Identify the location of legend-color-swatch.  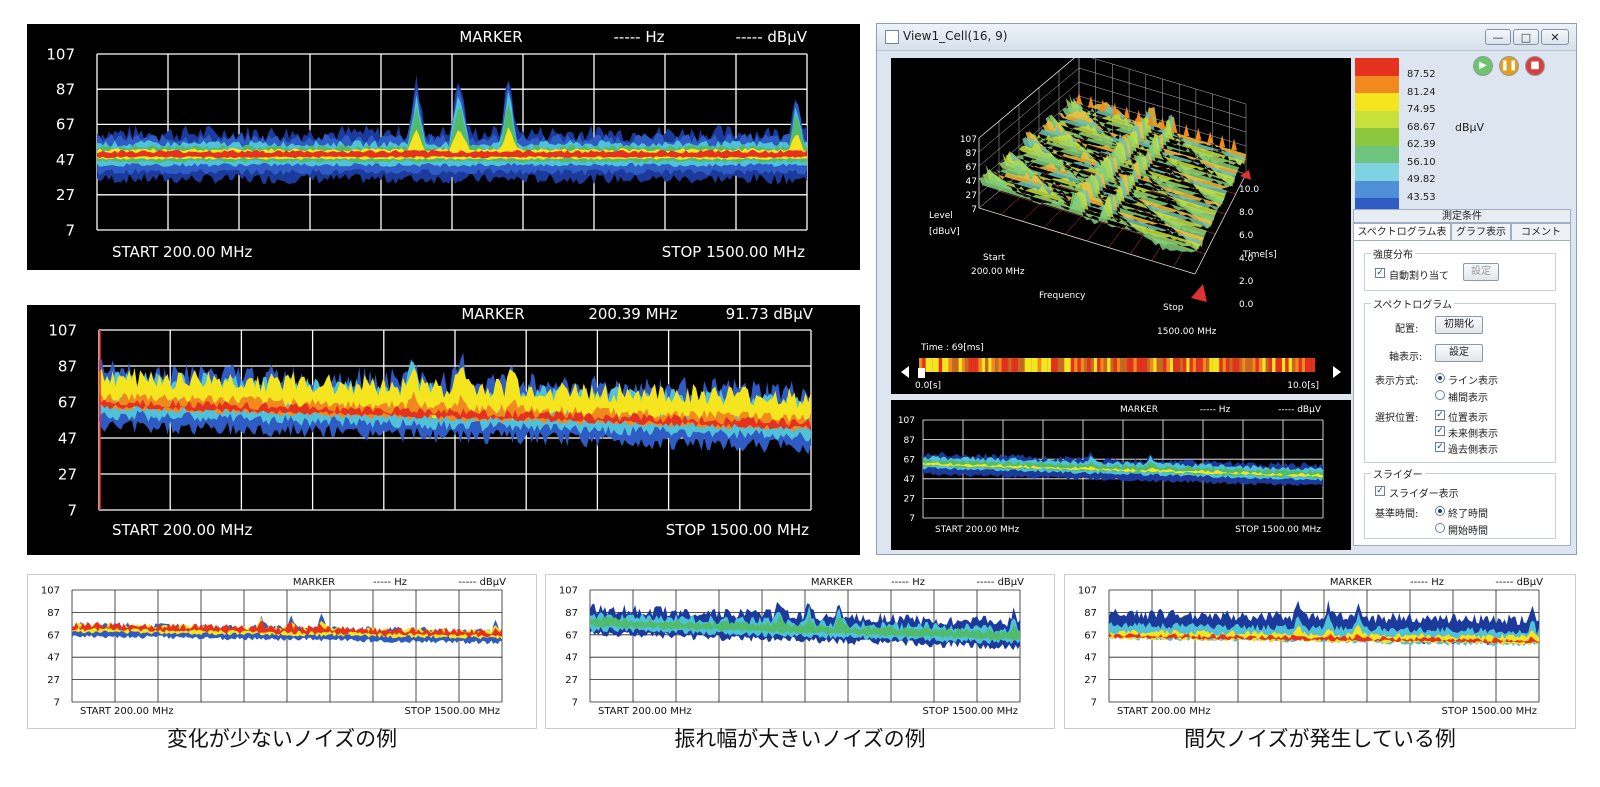
(1377, 154).